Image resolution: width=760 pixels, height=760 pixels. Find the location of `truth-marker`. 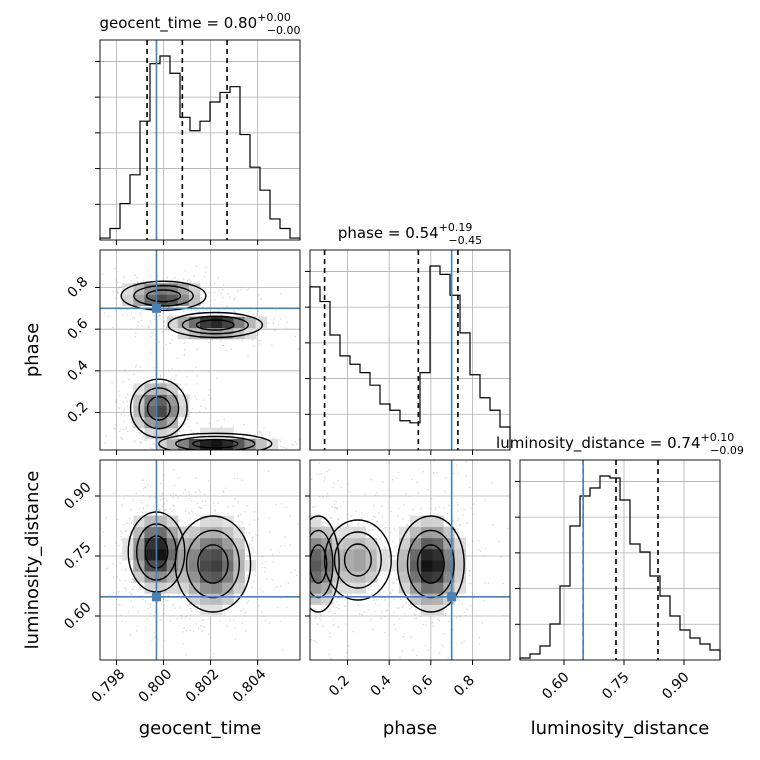

truth-marker is located at coordinates (156, 308).